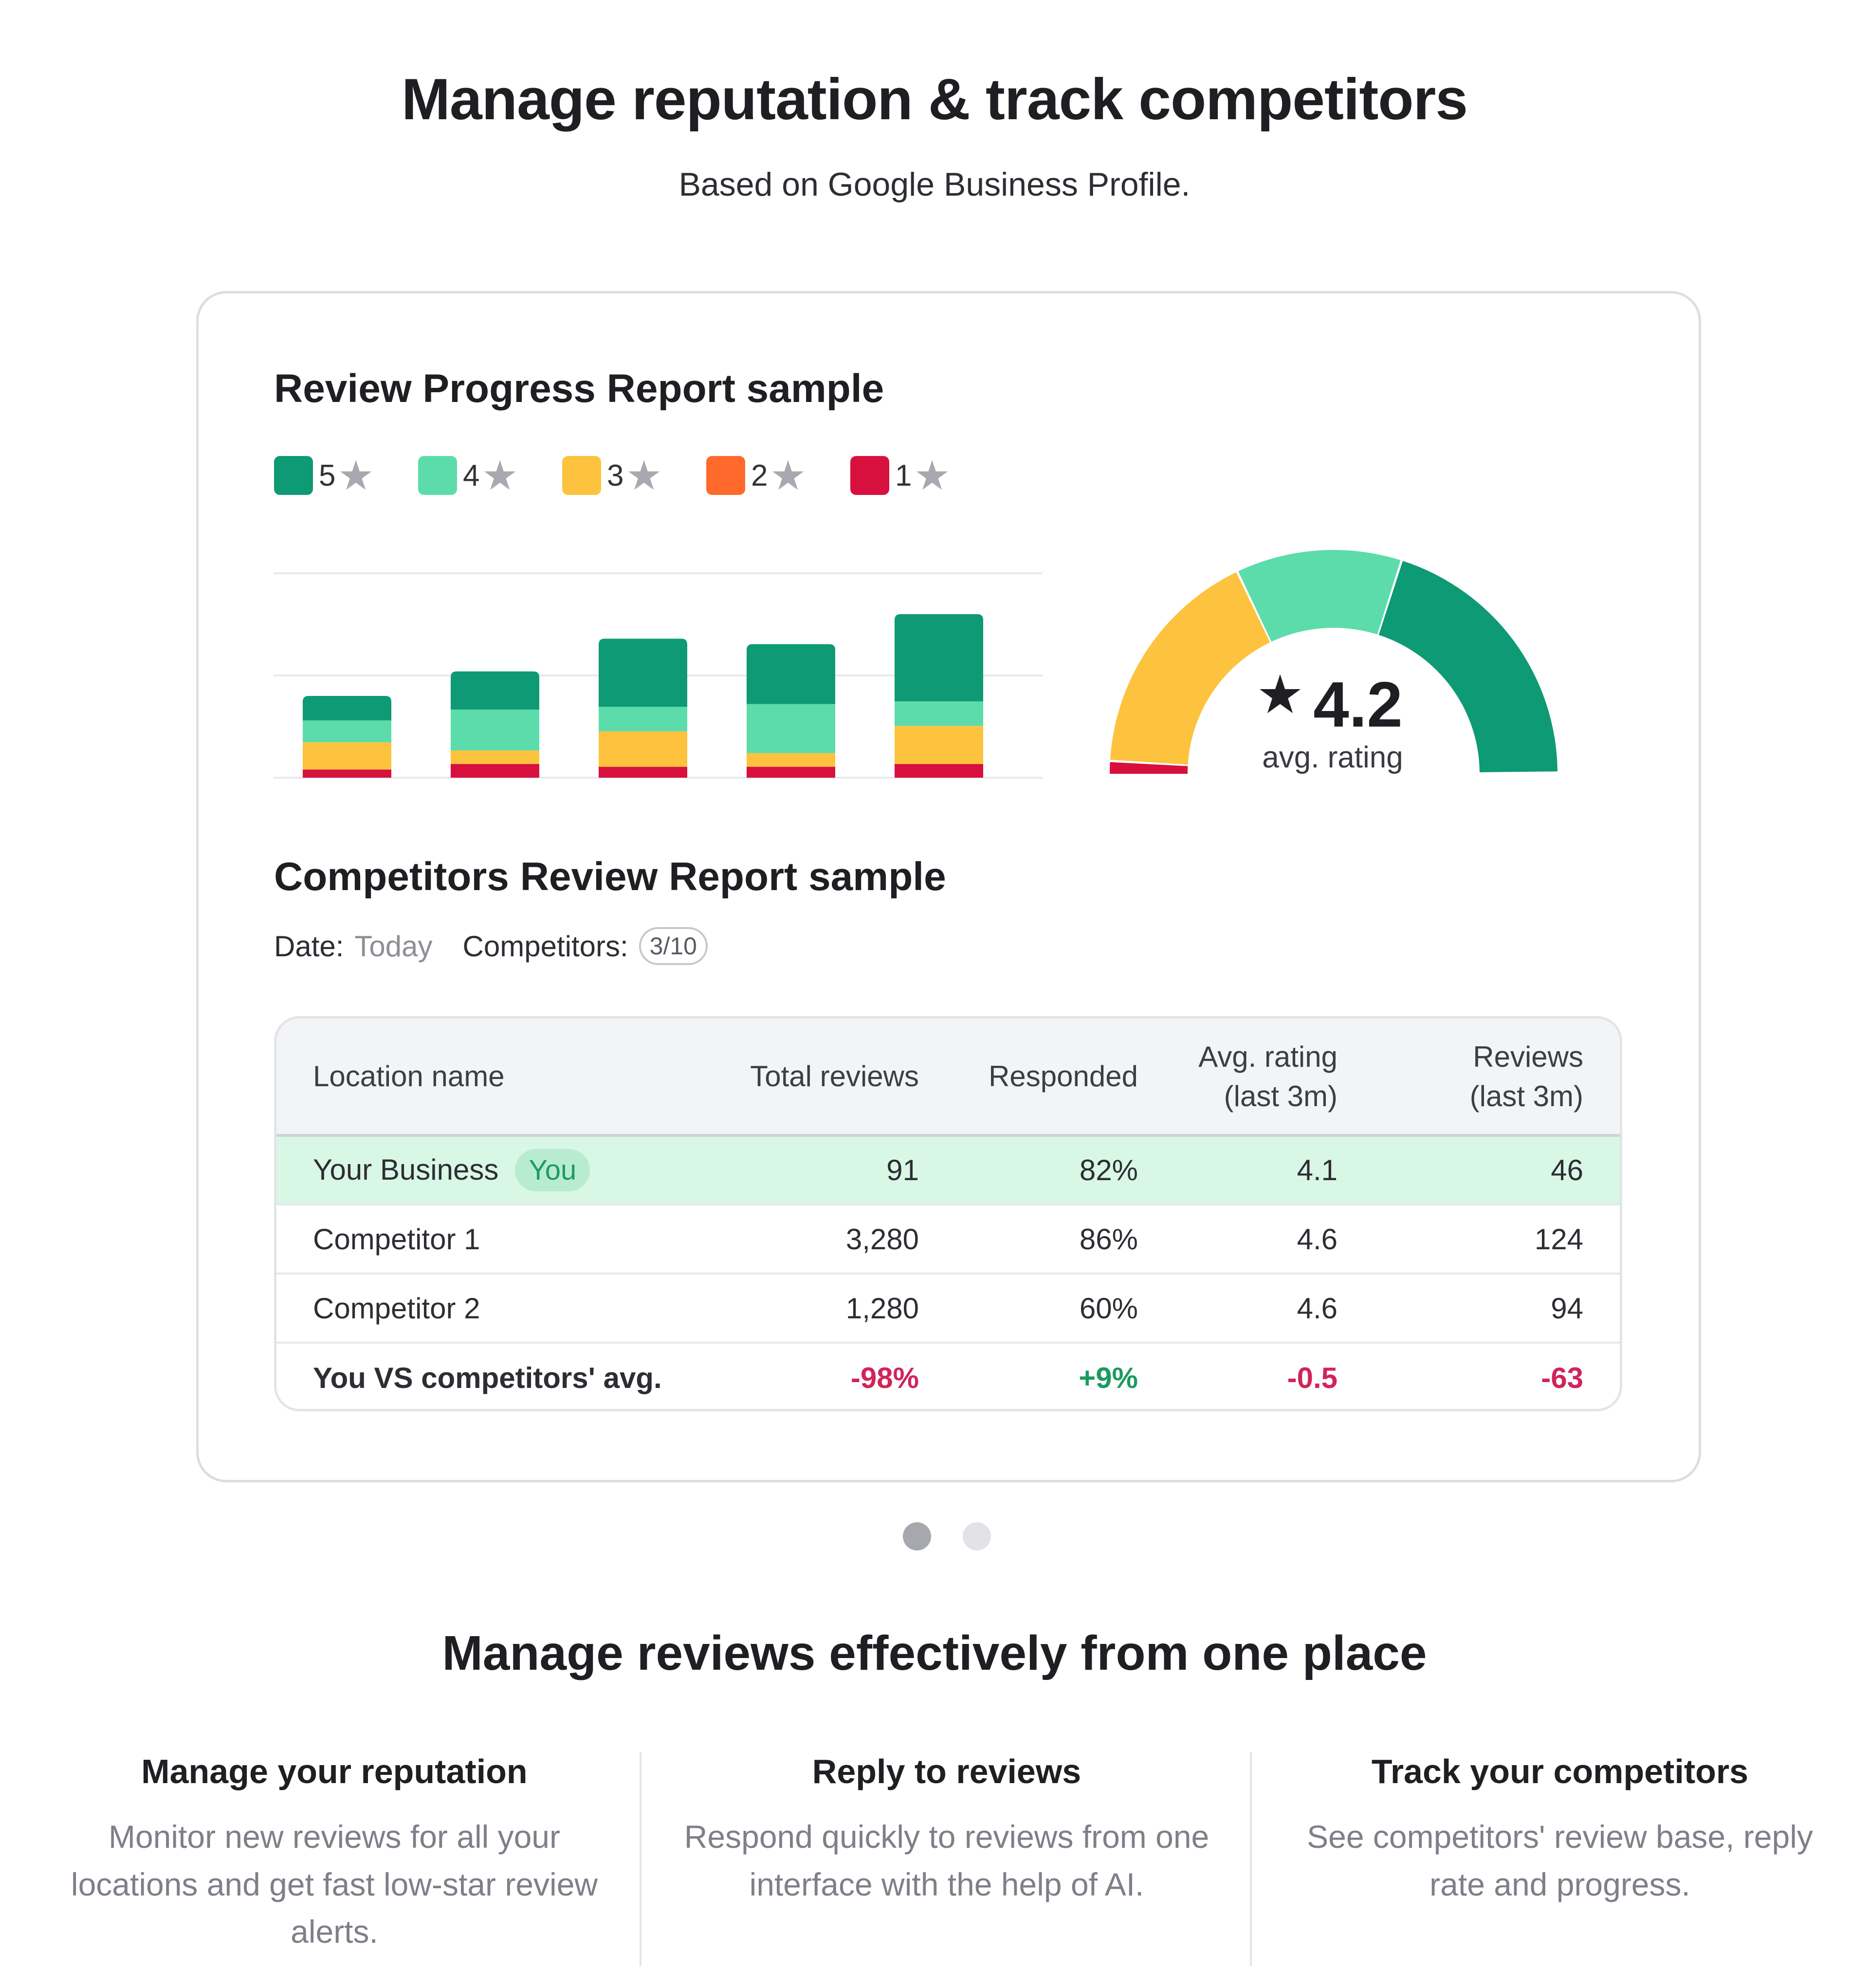 Image resolution: width=1869 pixels, height=1988 pixels. Describe the element at coordinates (1526, 1096) in the screenshot. I see `col-reviews-line2: (last 3m)` at that location.